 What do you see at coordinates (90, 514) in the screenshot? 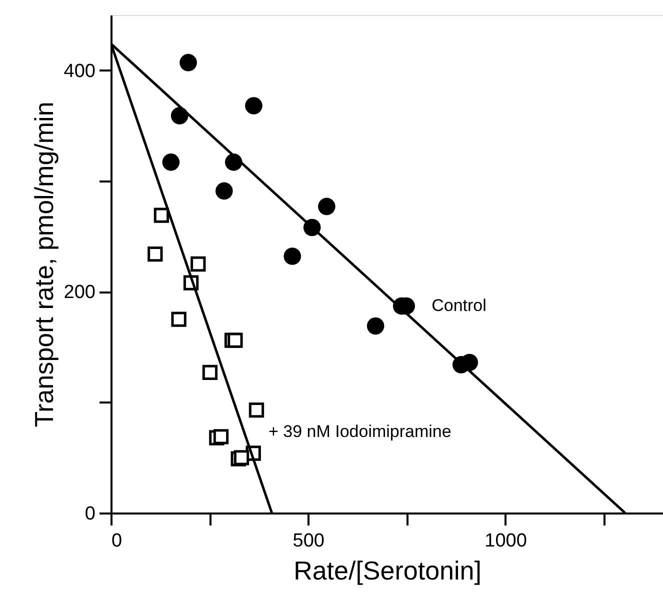
I see `y-tick-label: 0` at bounding box center [90, 514].